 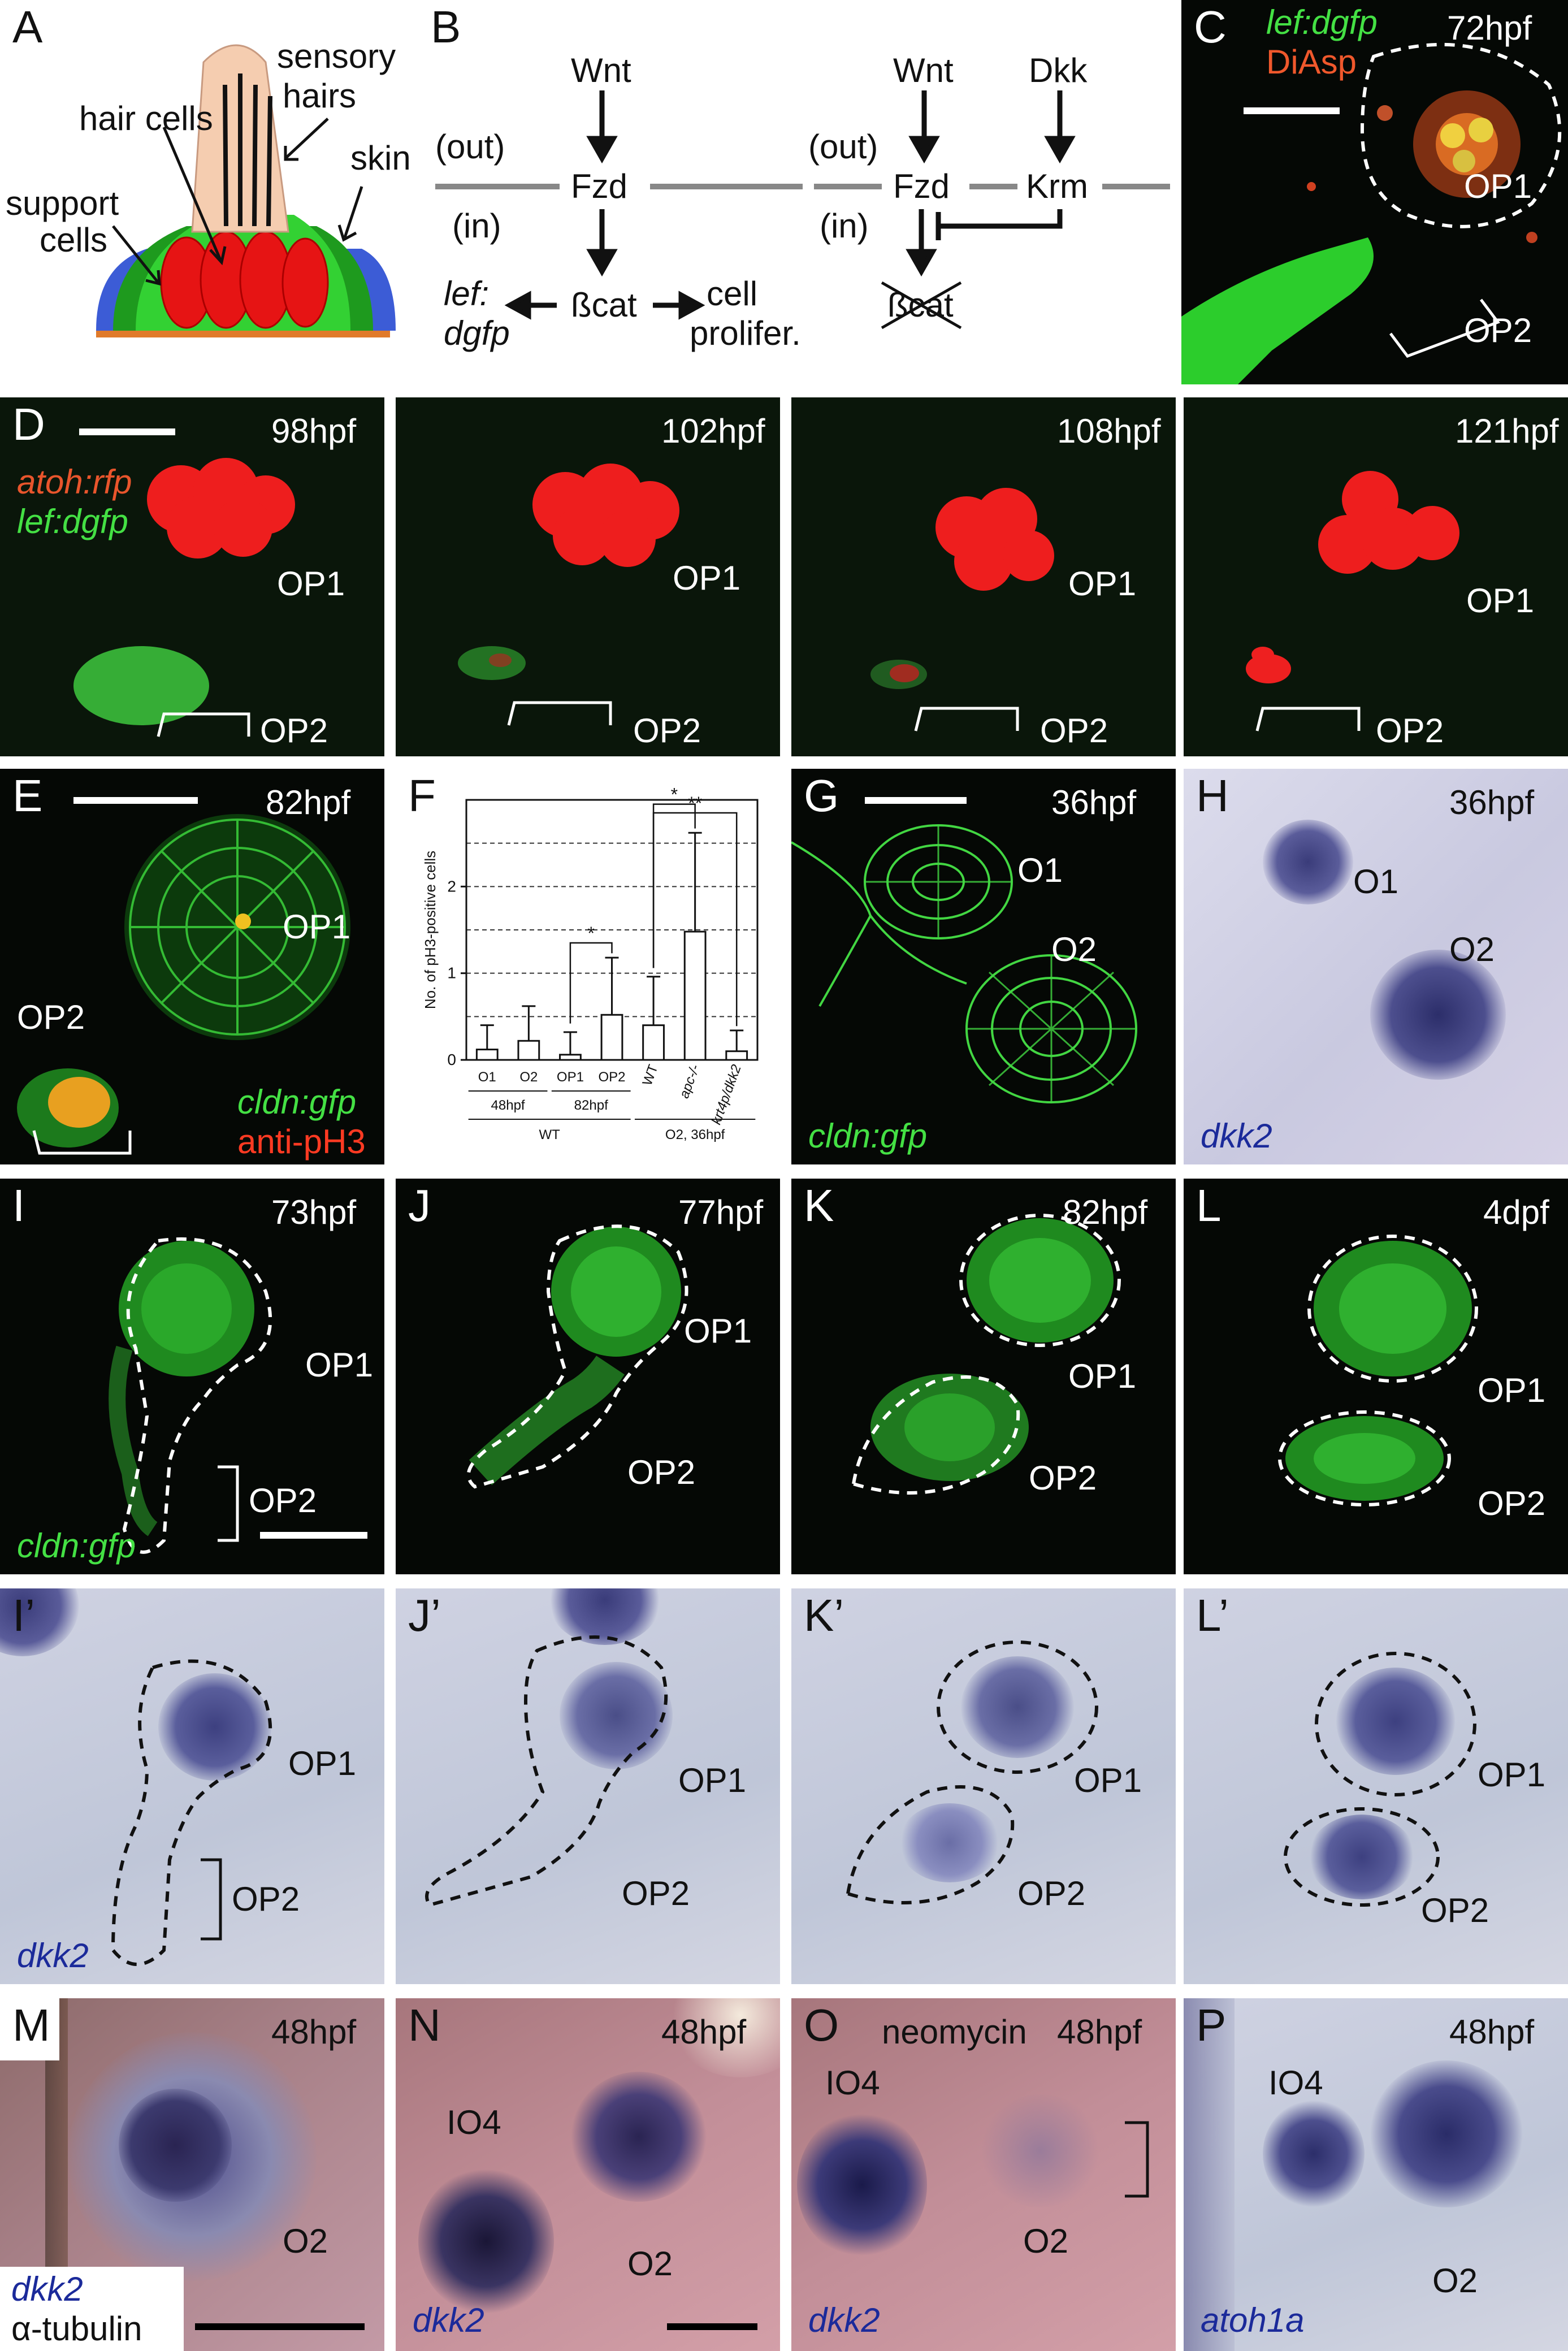 What do you see at coordinates (695, 920) in the screenshot?
I see `significance-bracket` at bounding box center [695, 920].